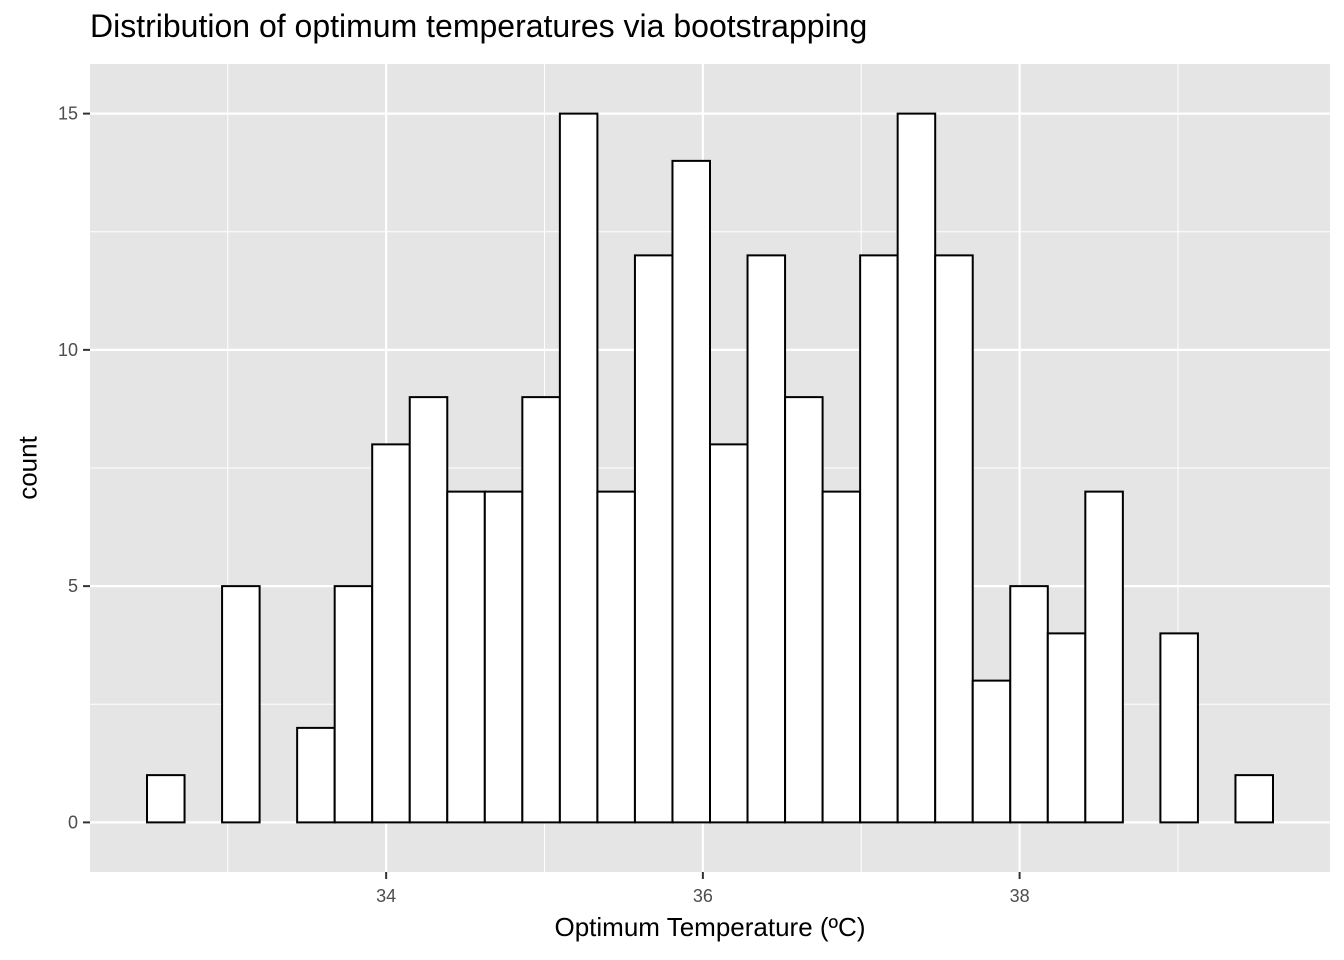 The height and width of the screenshot is (960, 1344). What do you see at coordinates (74, 468) in the screenshot?
I see `y-axis: 0 5 10 15` at bounding box center [74, 468].